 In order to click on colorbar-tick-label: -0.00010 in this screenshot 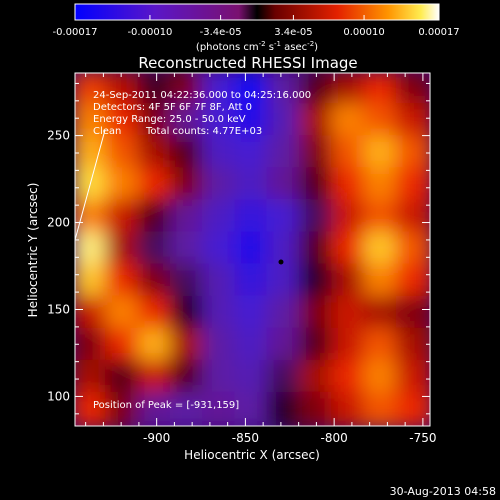, I will do `click(149, 32)`.